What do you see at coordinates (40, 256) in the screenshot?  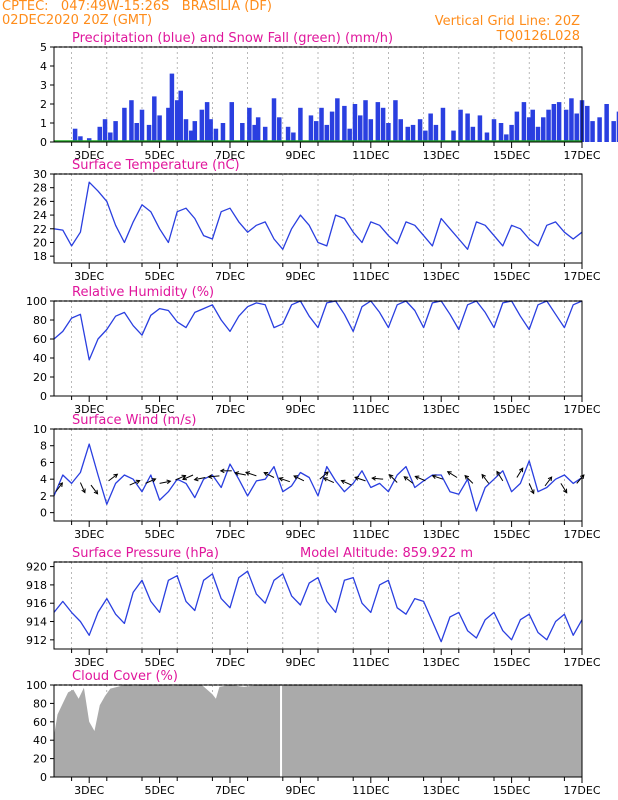 I see `y-tick-label: 18` at bounding box center [40, 256].